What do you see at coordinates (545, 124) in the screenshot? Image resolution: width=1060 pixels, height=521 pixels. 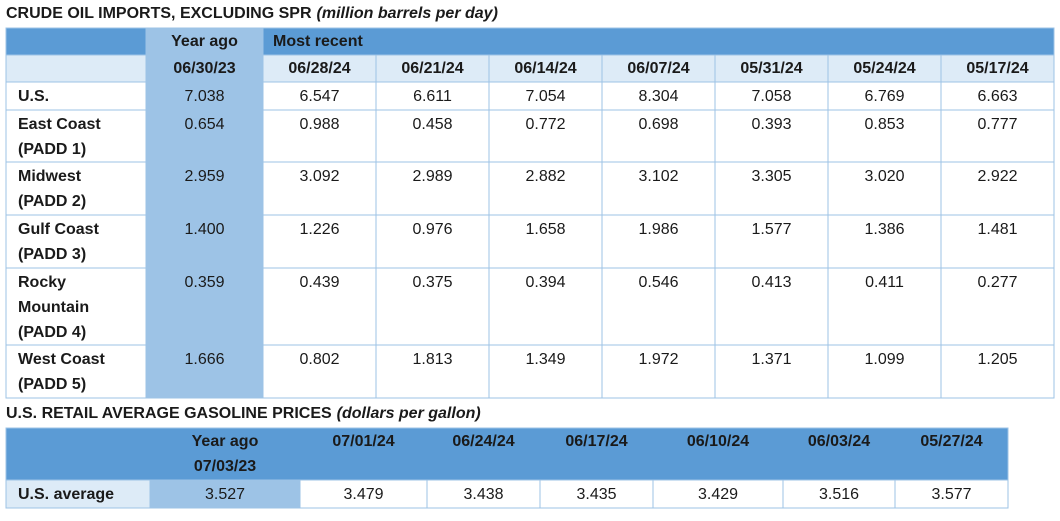 I see `value: 0.772` at bounding box center [545, 124].